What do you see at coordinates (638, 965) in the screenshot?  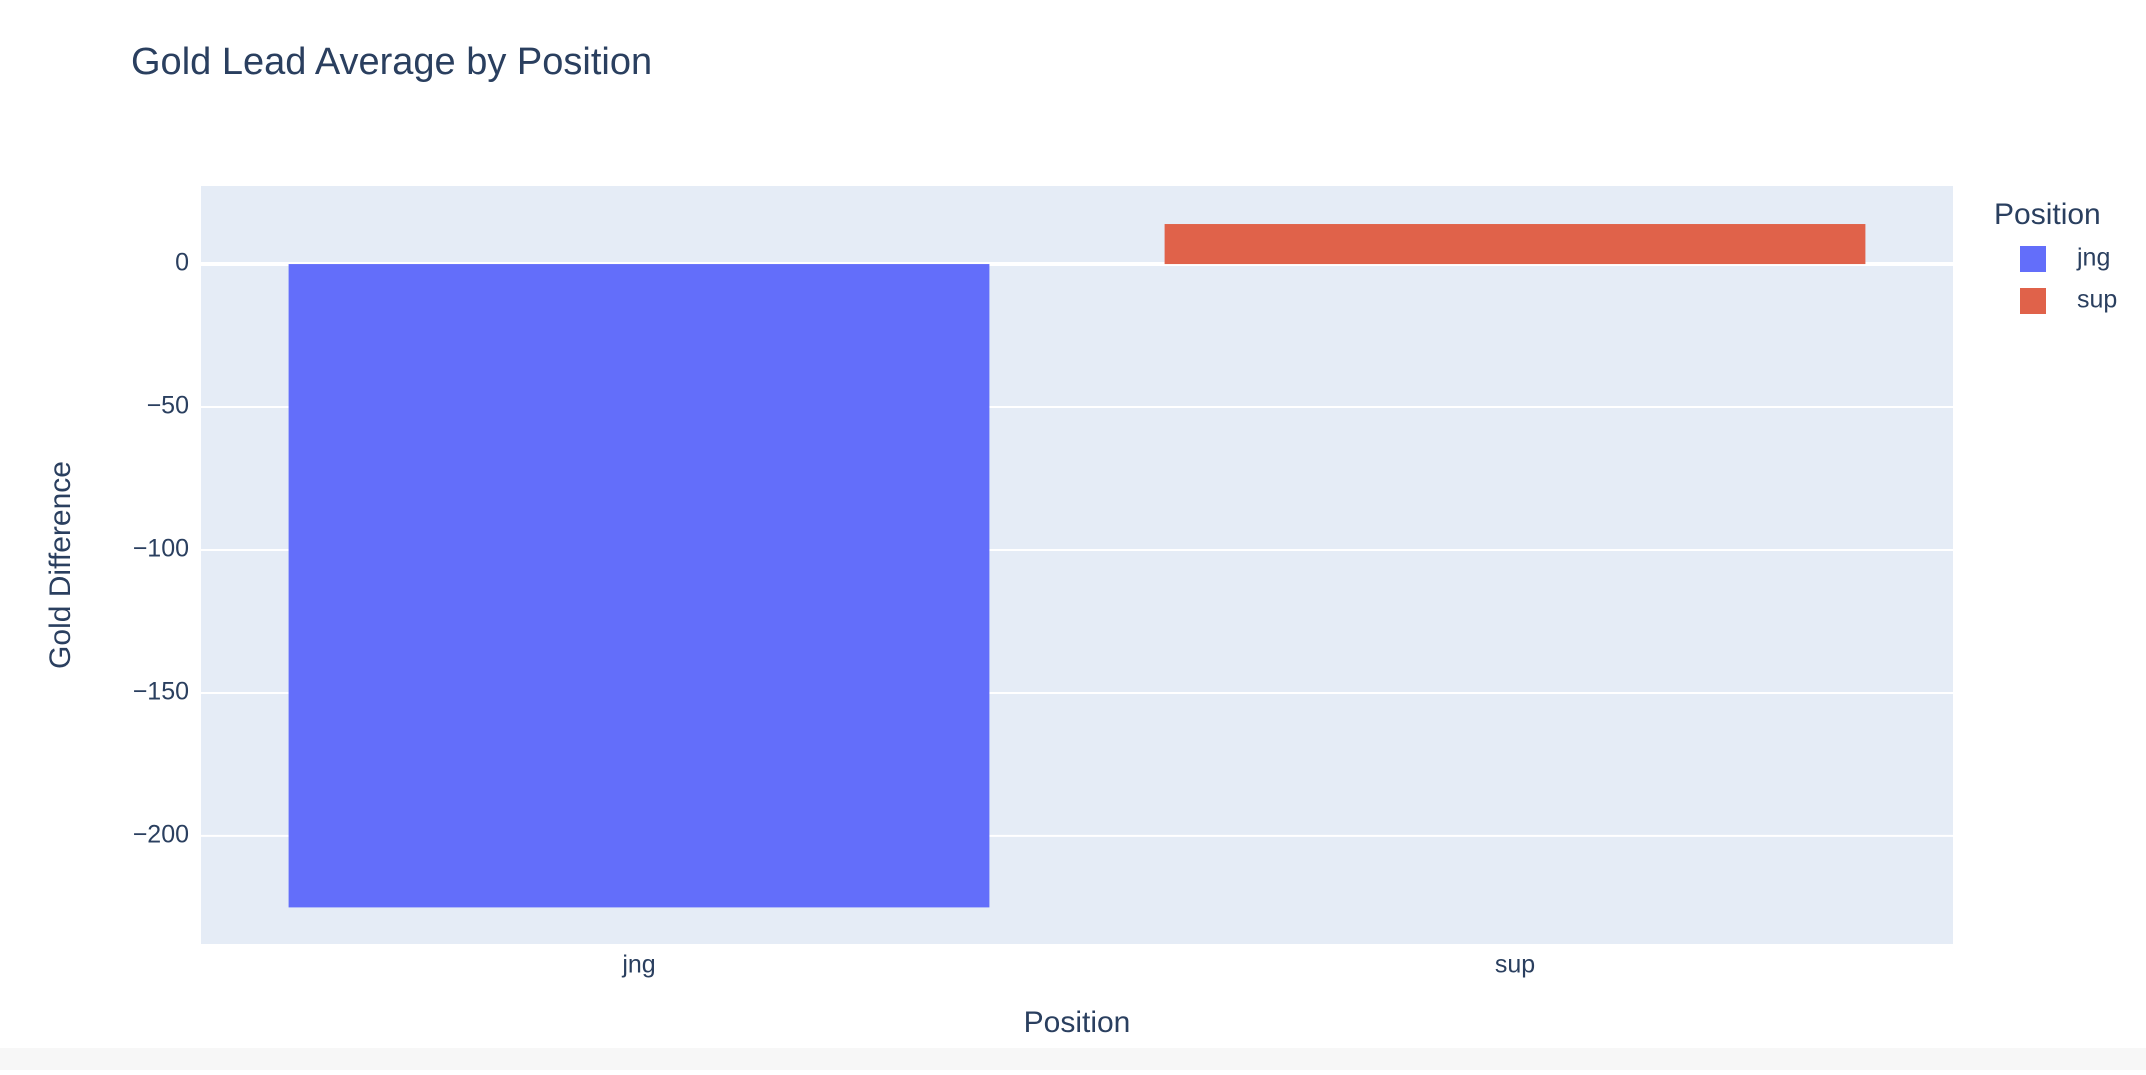 I see `x-tick-label: jng` at bounding box center [638, 965].